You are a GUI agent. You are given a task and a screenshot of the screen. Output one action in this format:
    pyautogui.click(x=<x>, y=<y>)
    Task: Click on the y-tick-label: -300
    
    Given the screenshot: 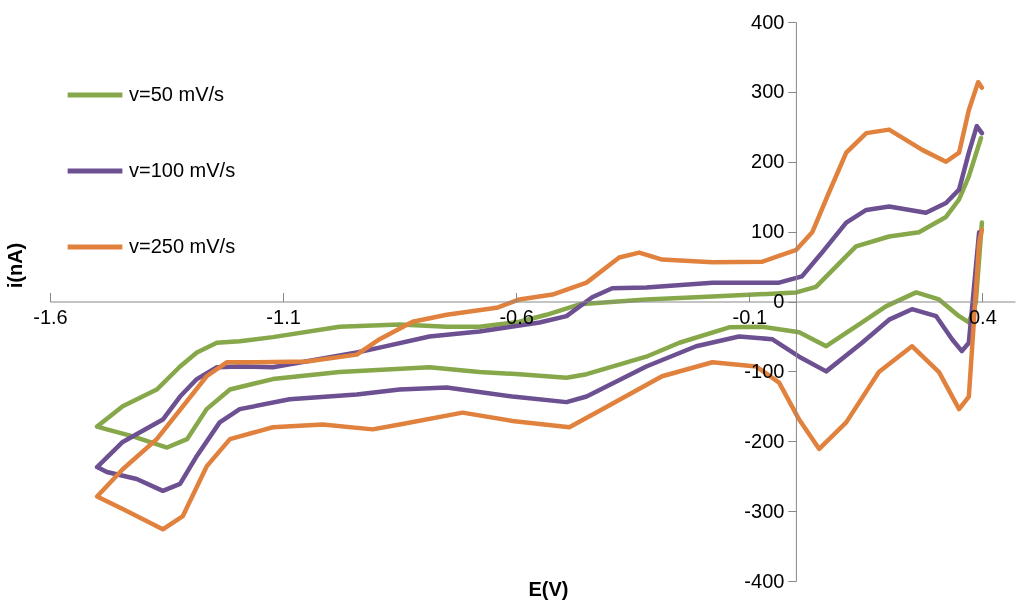 What is the action you would take?
    pyautogui.click(x=764, y=510)
    